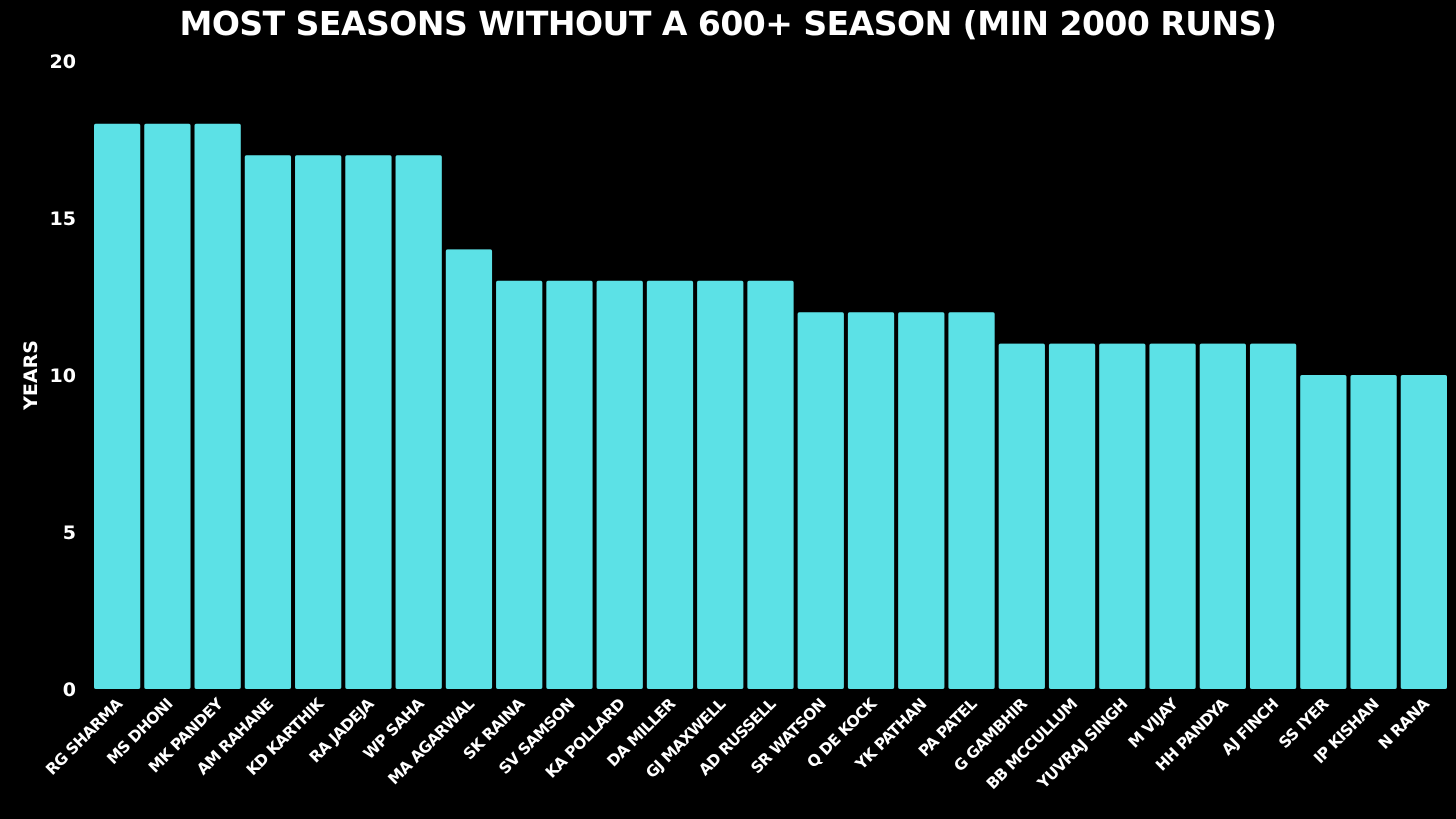 The width and height of the screenshot is (1456, 819). Describe the element at coordinates (63, 62) in the screenshot. I see `y-tick-label: 20` at that location.